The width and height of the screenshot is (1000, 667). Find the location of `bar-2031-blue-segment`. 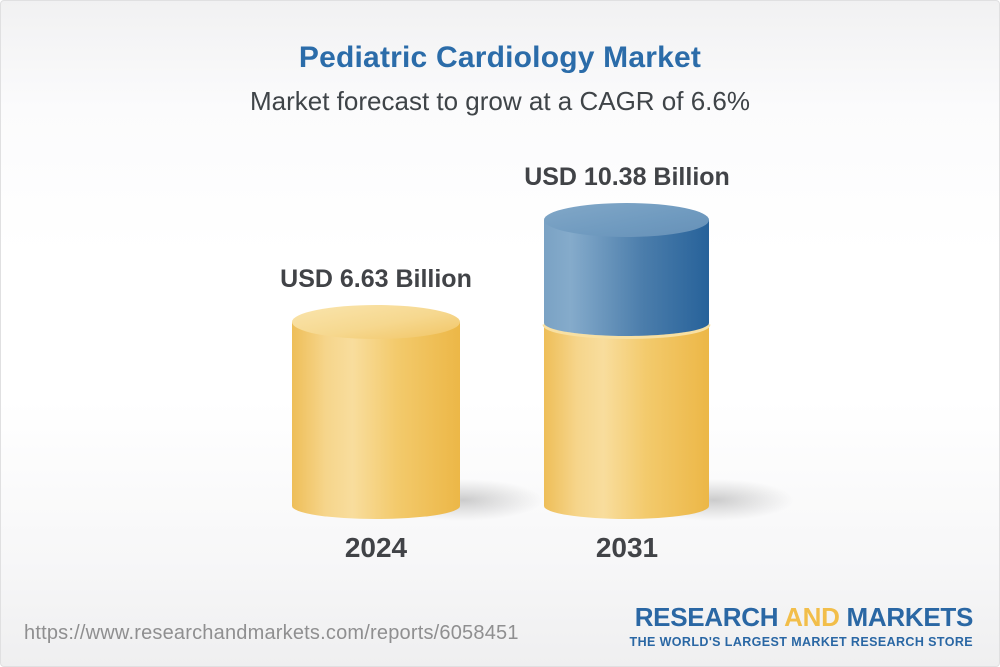

bar-2031-blue-segment is located at coordinates (626, 278).